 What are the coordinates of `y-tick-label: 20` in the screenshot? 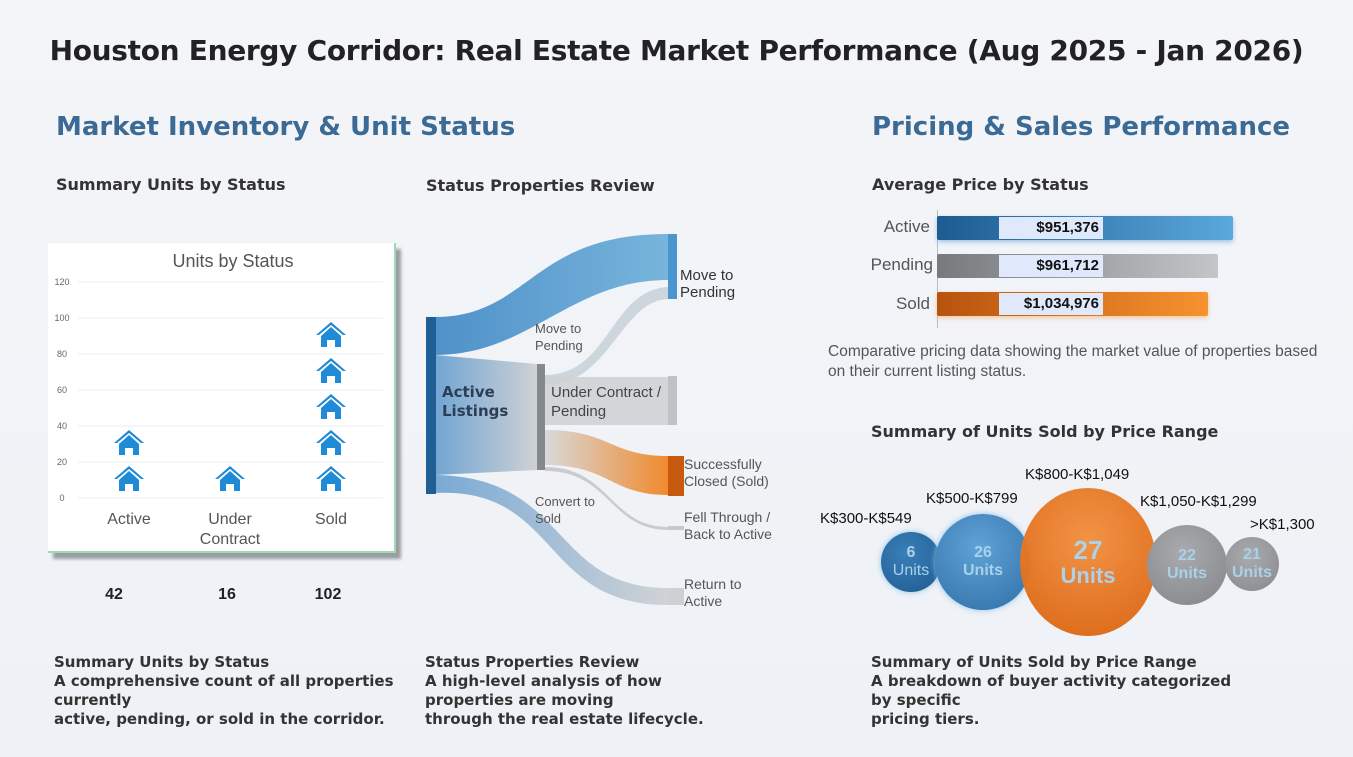 It's located at (62, 462).